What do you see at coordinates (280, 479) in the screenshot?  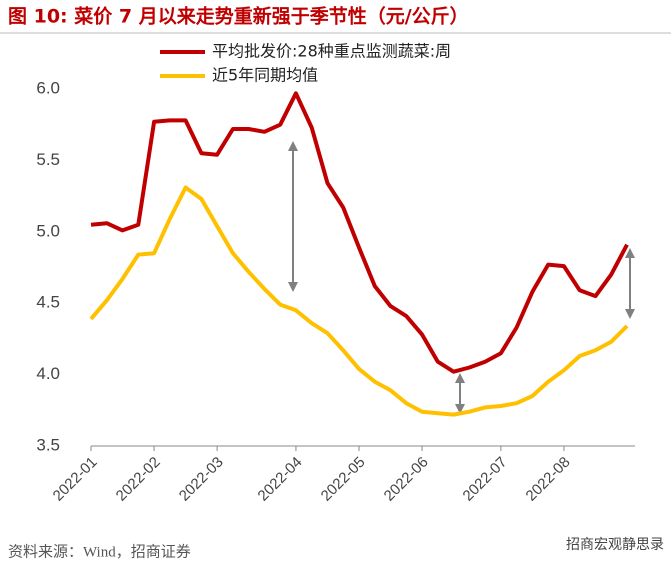 I see `x-tick-label: 2022-04` at bounding box center [280, 479].